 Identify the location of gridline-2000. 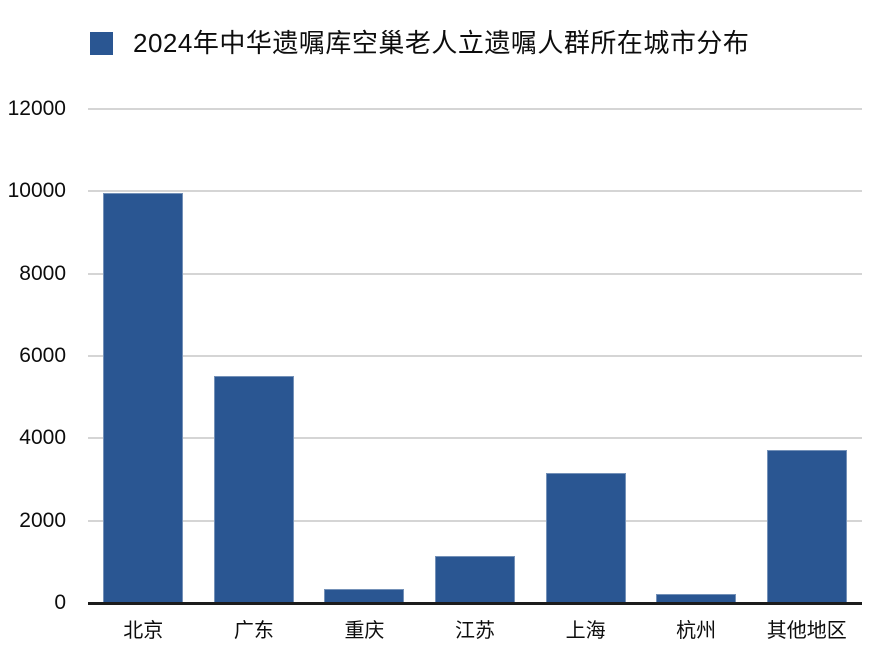
(475, 520).